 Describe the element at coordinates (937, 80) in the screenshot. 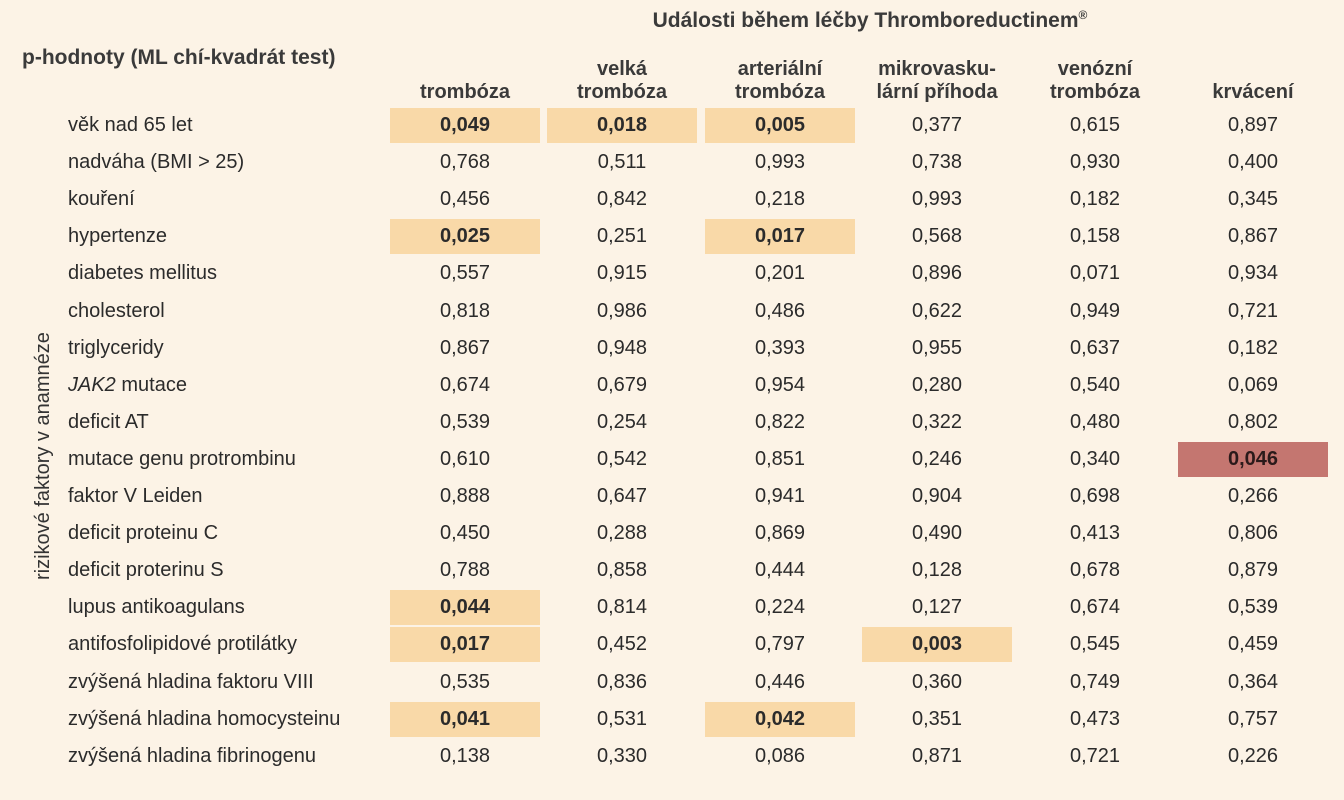

I see `column-header: mikrovasku- lární příhoda` at that location.